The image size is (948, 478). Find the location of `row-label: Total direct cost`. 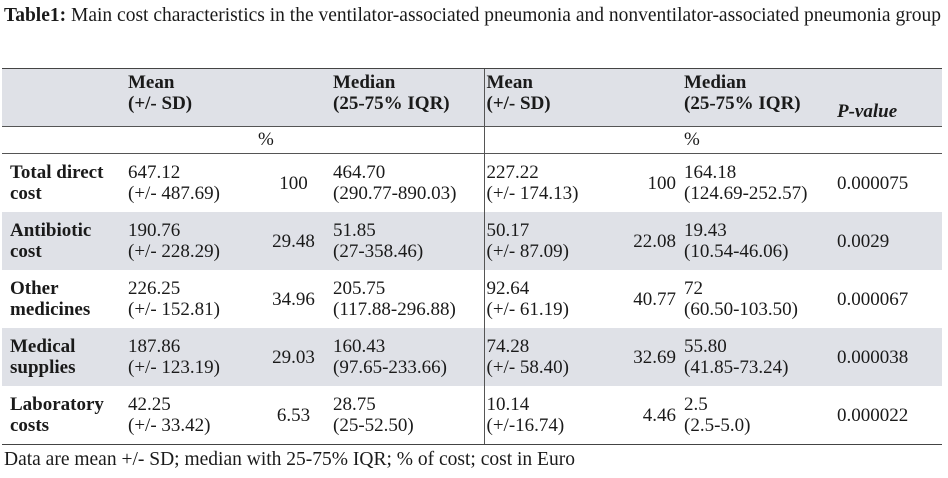

row-label: Total direct cost is located at coordinates (57, 183).